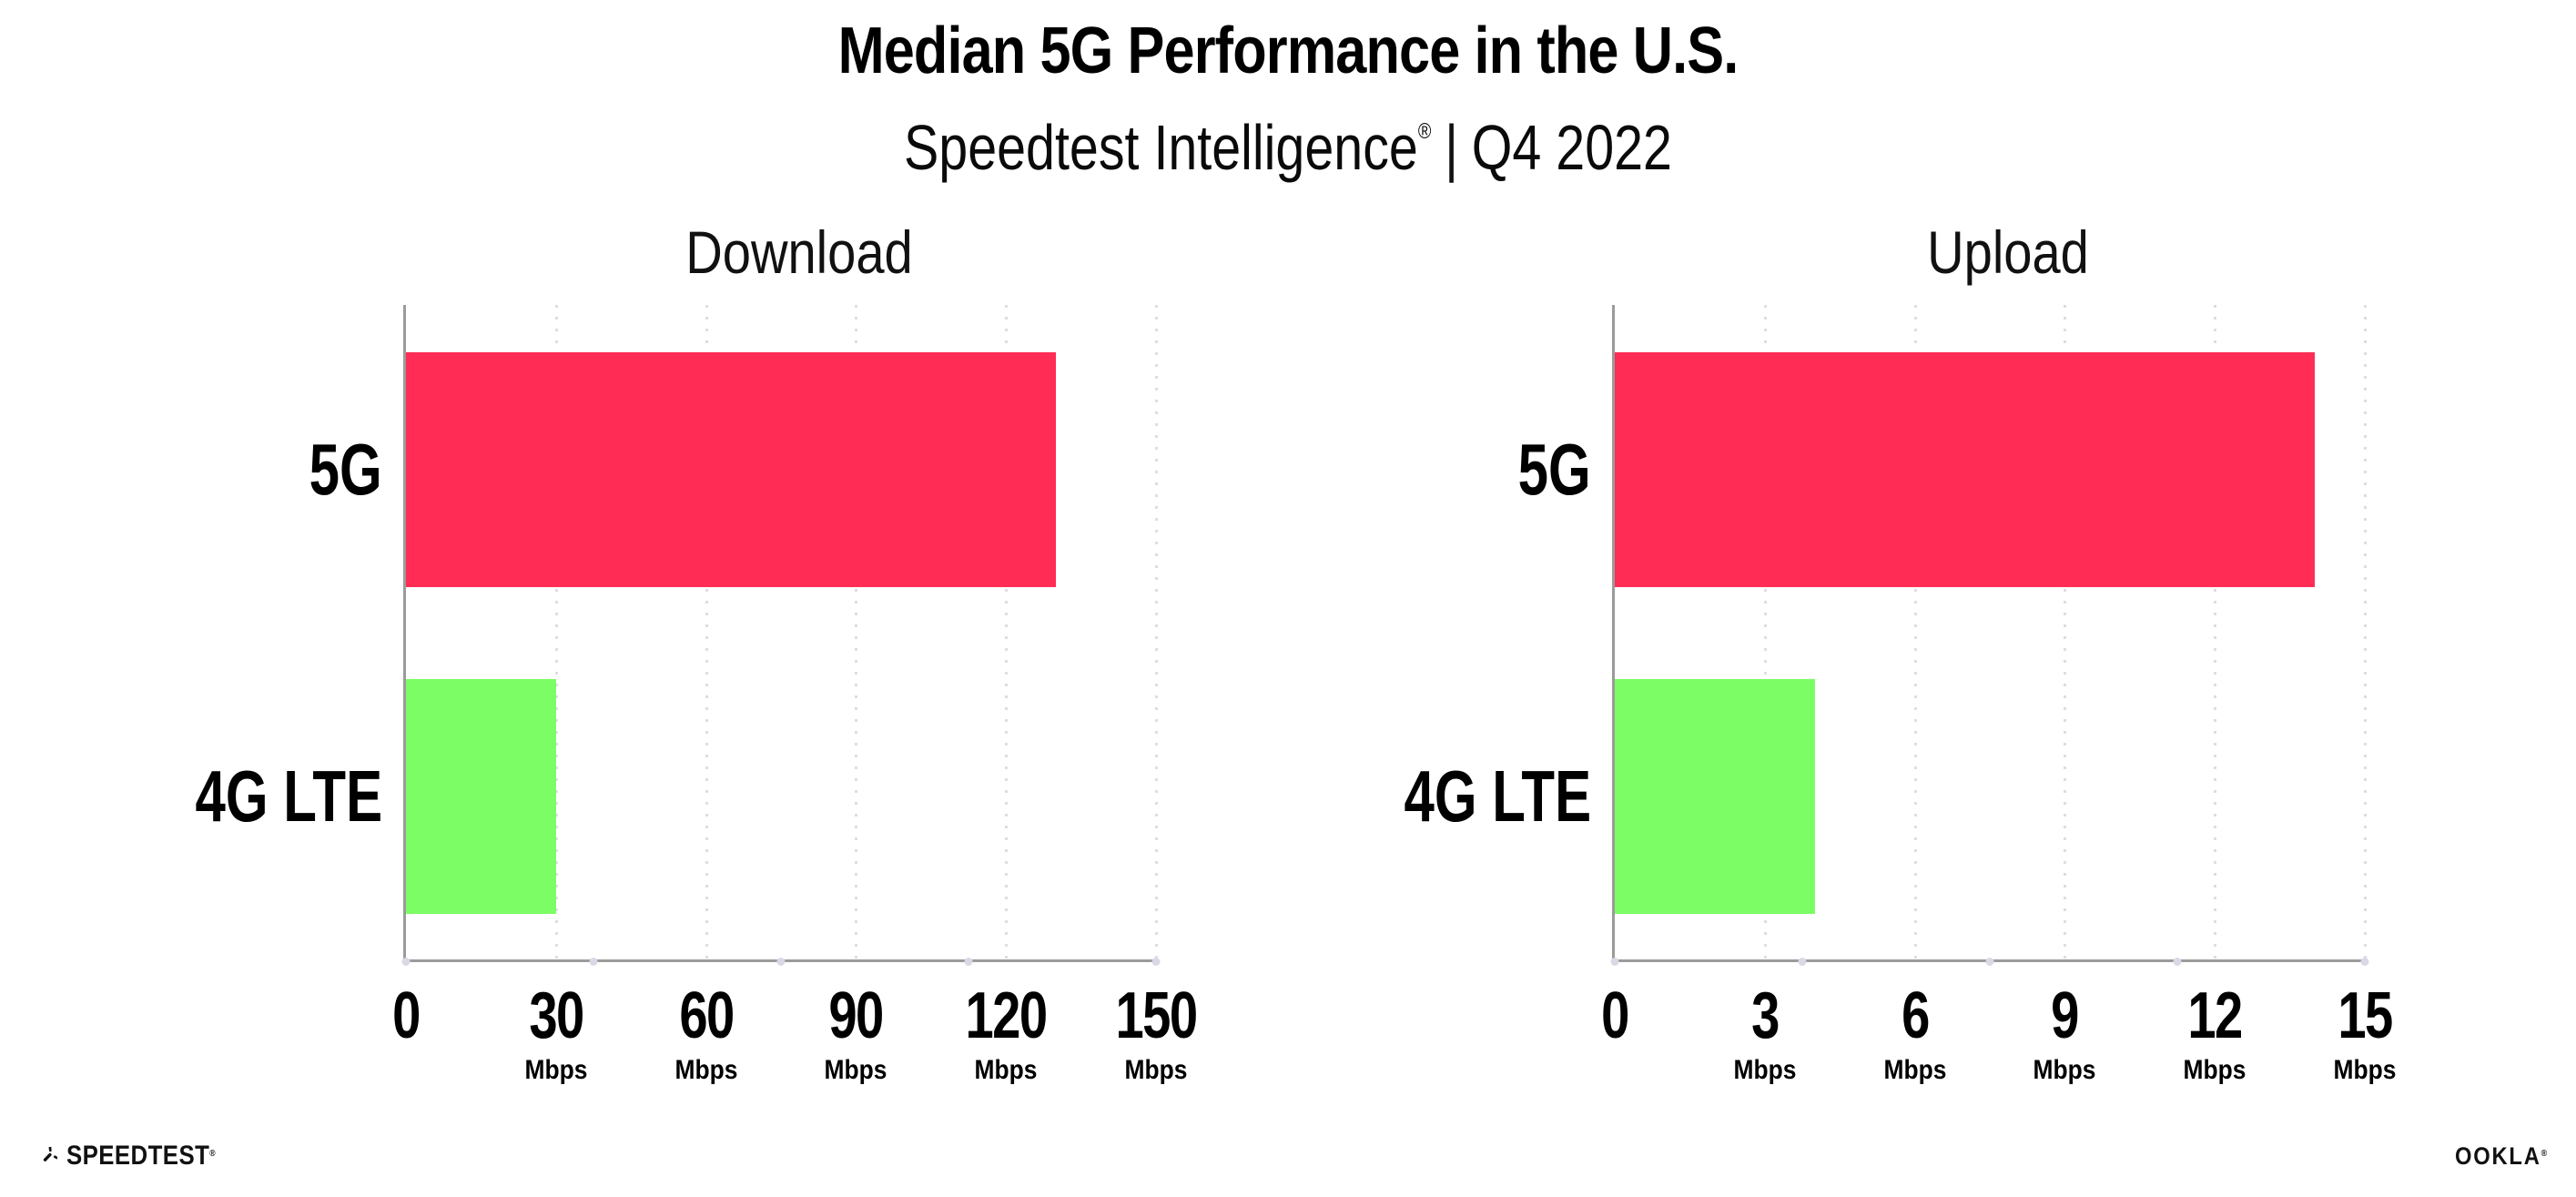 This screenshot has height=1197, width=2576. What do you see at coordinates (2365, 1032) in the screenshot?
I see `x-axis-tick-15: 15 Mbps` at bounding box center [2365, 1032].